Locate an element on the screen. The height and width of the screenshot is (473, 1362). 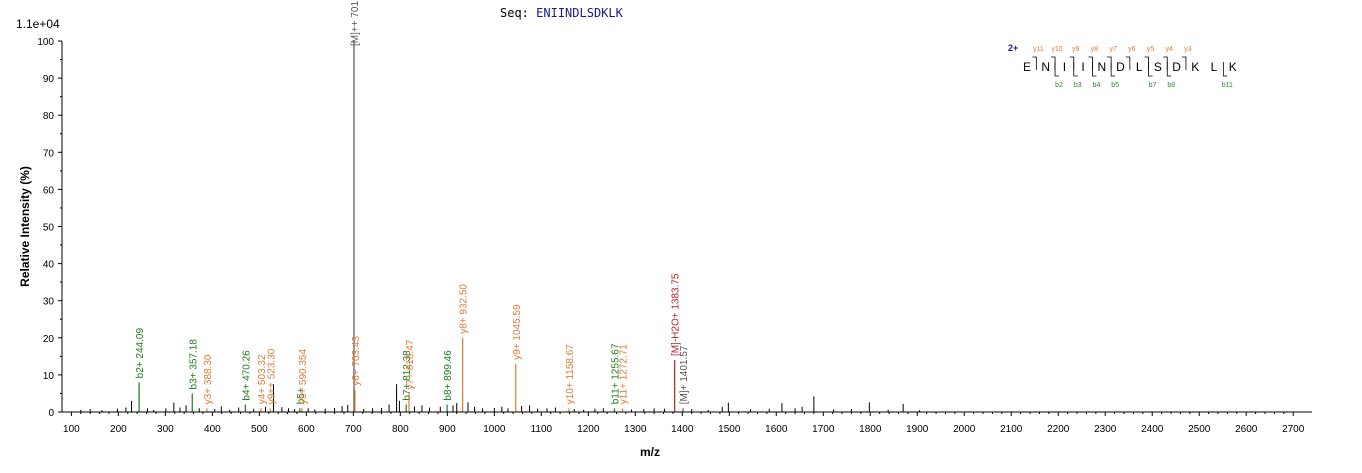
b-ion-label: b3 is located at coordinates (1078, 85).